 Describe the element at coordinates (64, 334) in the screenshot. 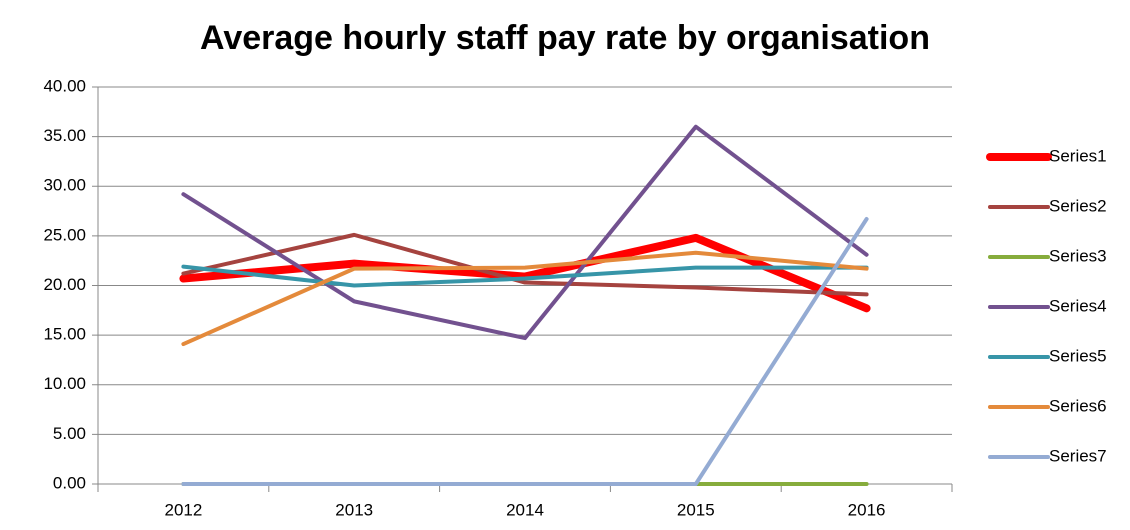

I see `y-tick-label: 15.00` at that location.